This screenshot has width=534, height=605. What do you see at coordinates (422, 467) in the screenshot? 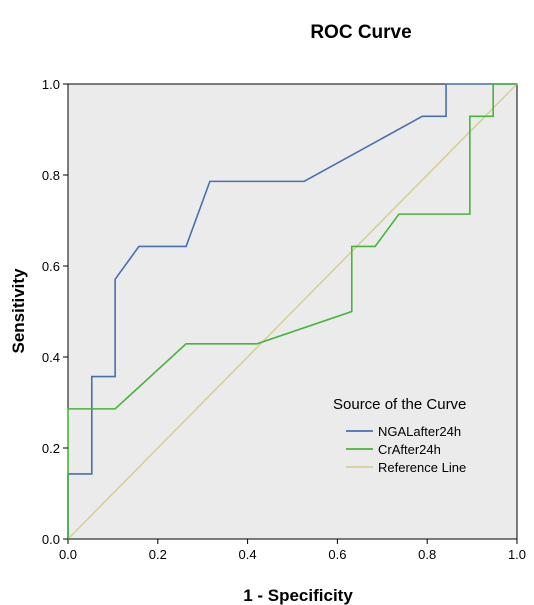
I see `legend-label-reference-line: Reference Line` at bounding box center [422, 467].